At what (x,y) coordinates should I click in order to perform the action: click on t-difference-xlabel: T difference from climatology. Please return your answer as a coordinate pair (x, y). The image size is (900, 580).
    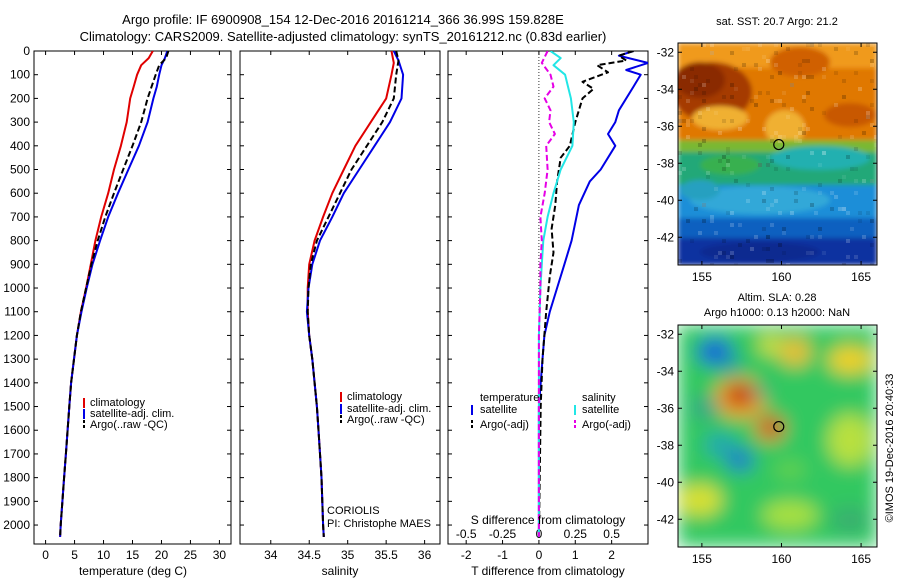
    Looking at the image, I should click on (548, 571).